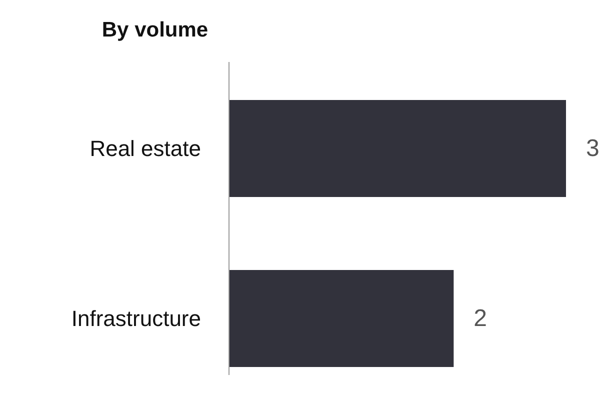  What do you see at coordinates (155, 30) in the screenshot?
I see `chart-title: By volume` at bounding box center [155, 30].